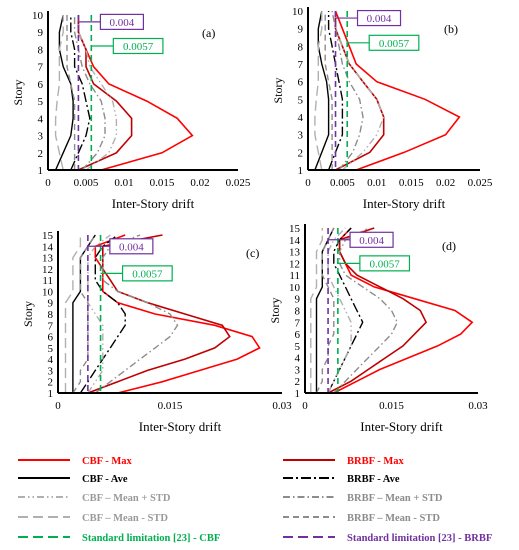 The height and width of the screenshot is (550, 519). Describe the element at coordinates (397, 90) in the screenshot. I see `series-line-cbf_max` at that location.